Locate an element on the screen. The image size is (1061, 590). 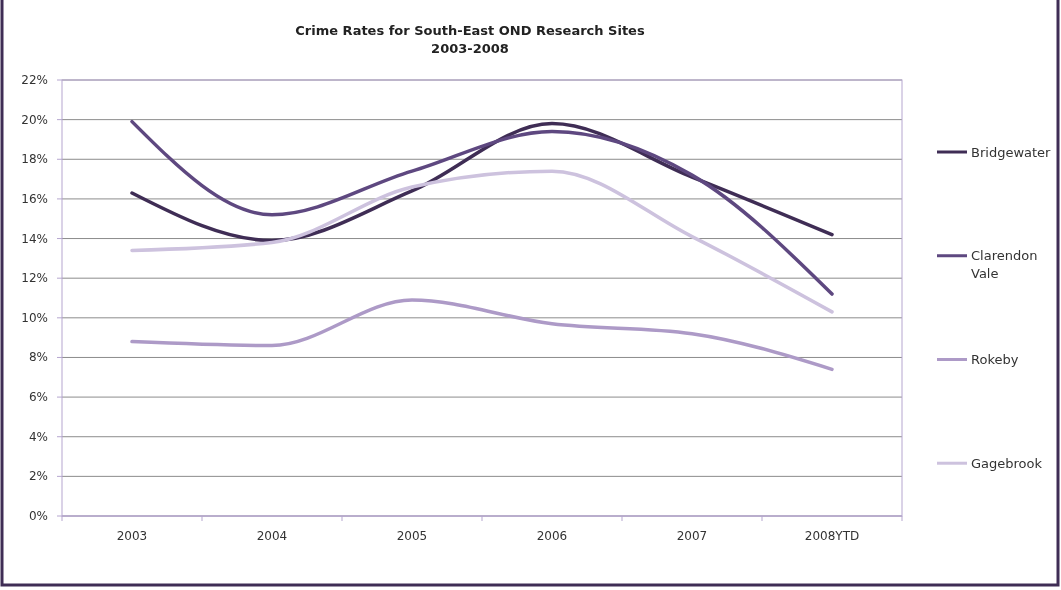
y-tick-label: 2% is located at coordinates (38, 476).